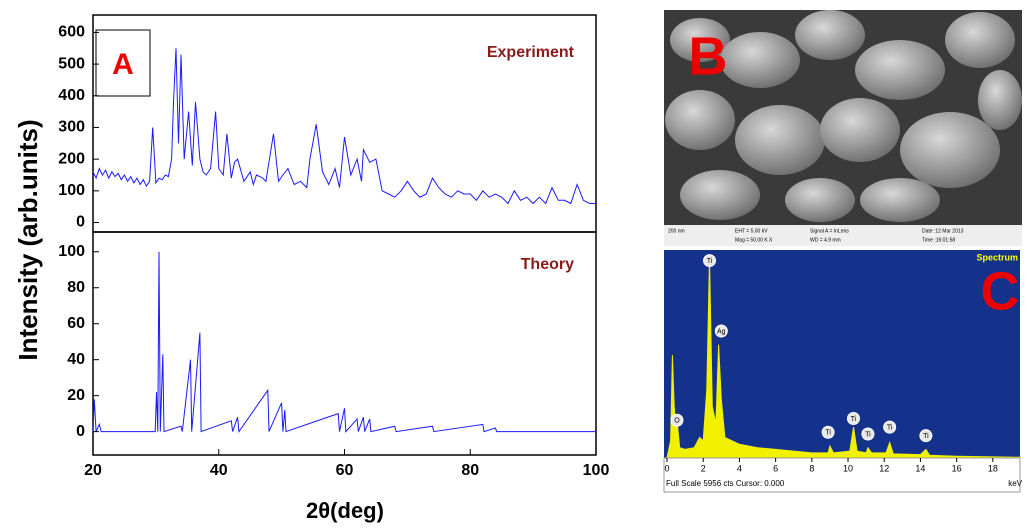 The height and width of the screenshot is (528, 1027). What do you see at coordinates (76, 287) in the screenshot?
I see `y-tick-label: 80` at bounding box center [76, 287].